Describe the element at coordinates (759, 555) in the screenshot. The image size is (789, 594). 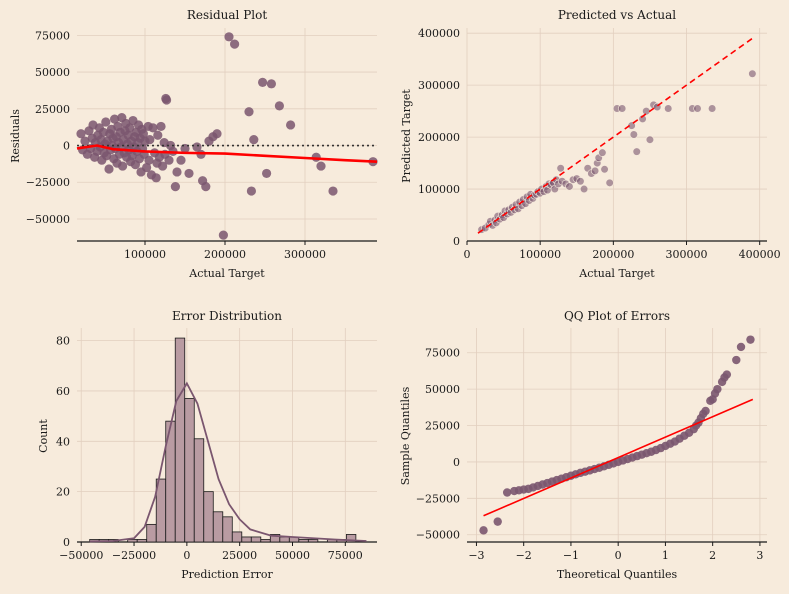
I see `qq-xtick-label: 3` at that location.